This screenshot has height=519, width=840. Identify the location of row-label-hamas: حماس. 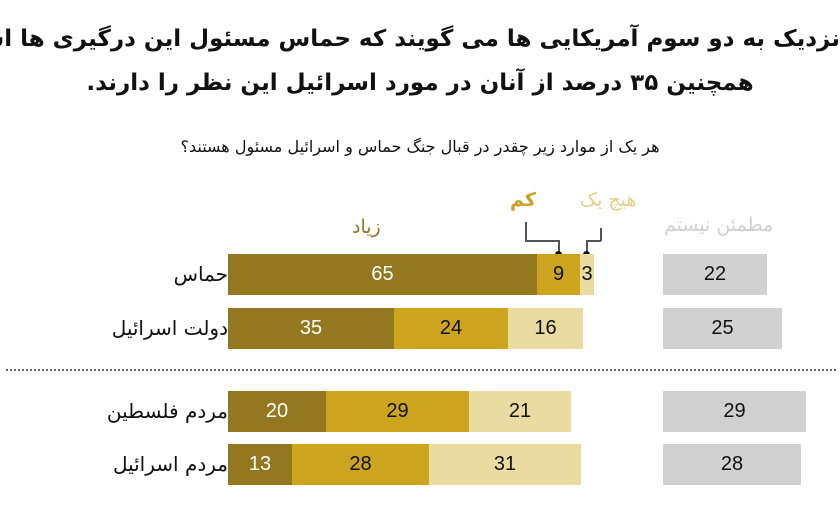
(200, 274).